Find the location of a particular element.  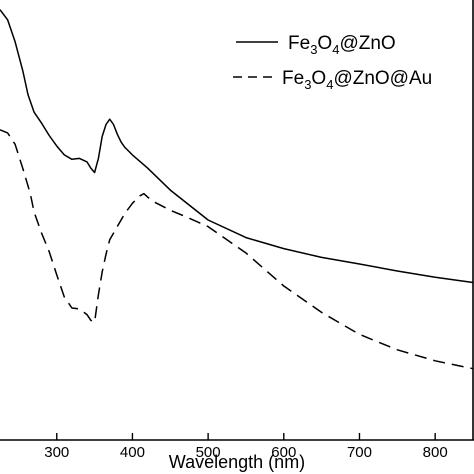

x-tick-label-400: 400 is located at coordinates (132, 452).